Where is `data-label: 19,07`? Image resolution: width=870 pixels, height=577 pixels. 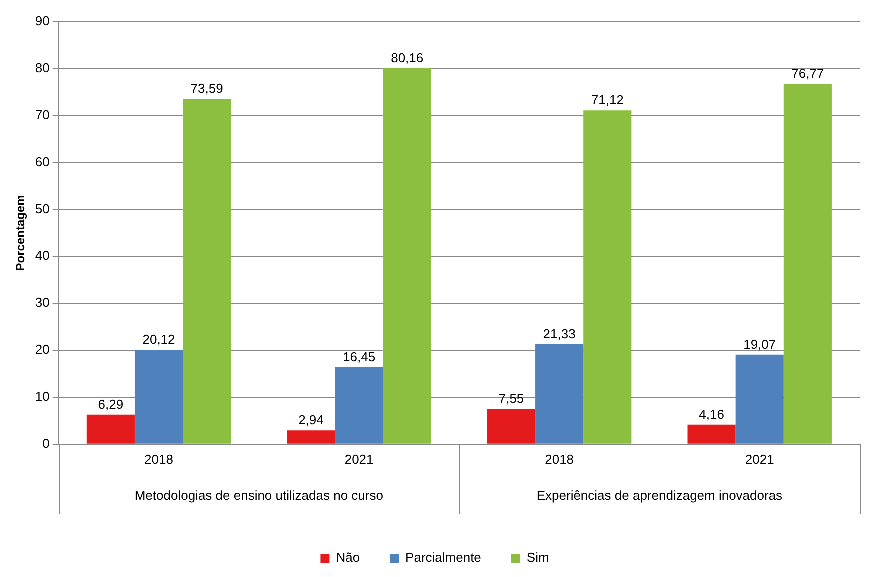
data-label: 19,07 is located at coordinates (760, 344).